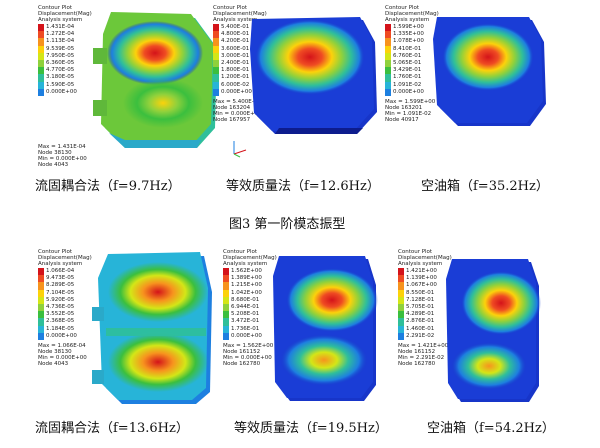 This screenshot has height=448, width=600. What do you see at coordinates (60, 20) in the screenshot?
I see `legend-system: Analysis system` at bounding box center [60, 20].